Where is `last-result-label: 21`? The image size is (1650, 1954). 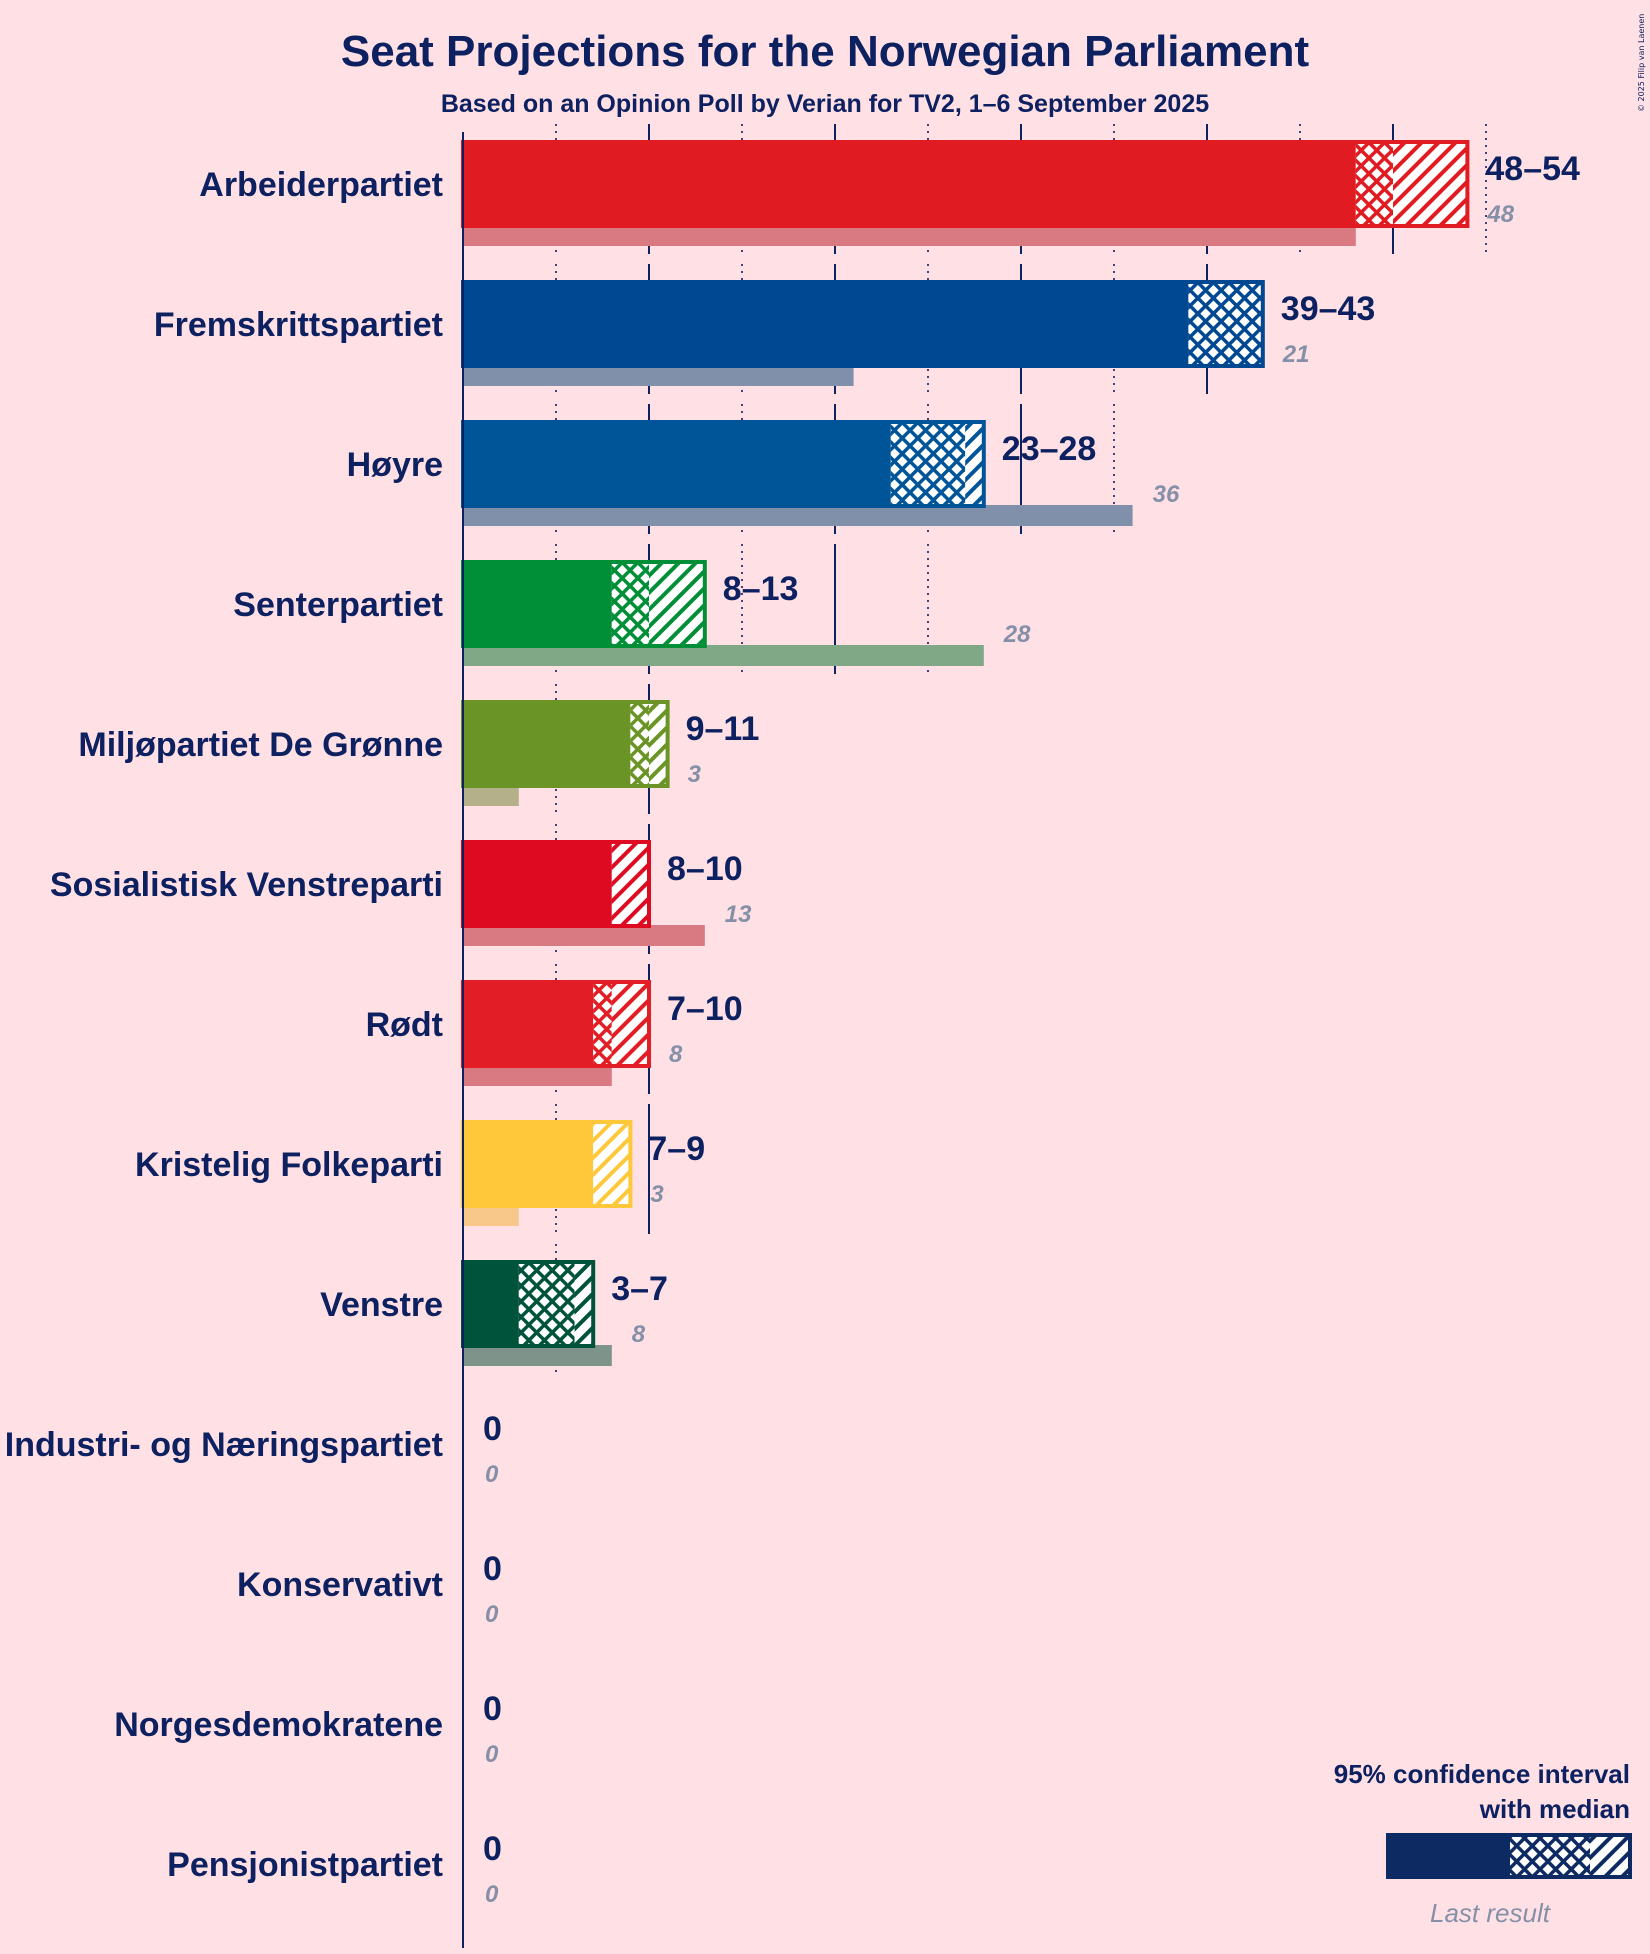 last-result-label: 21 is located at coordinates (1296, 354).